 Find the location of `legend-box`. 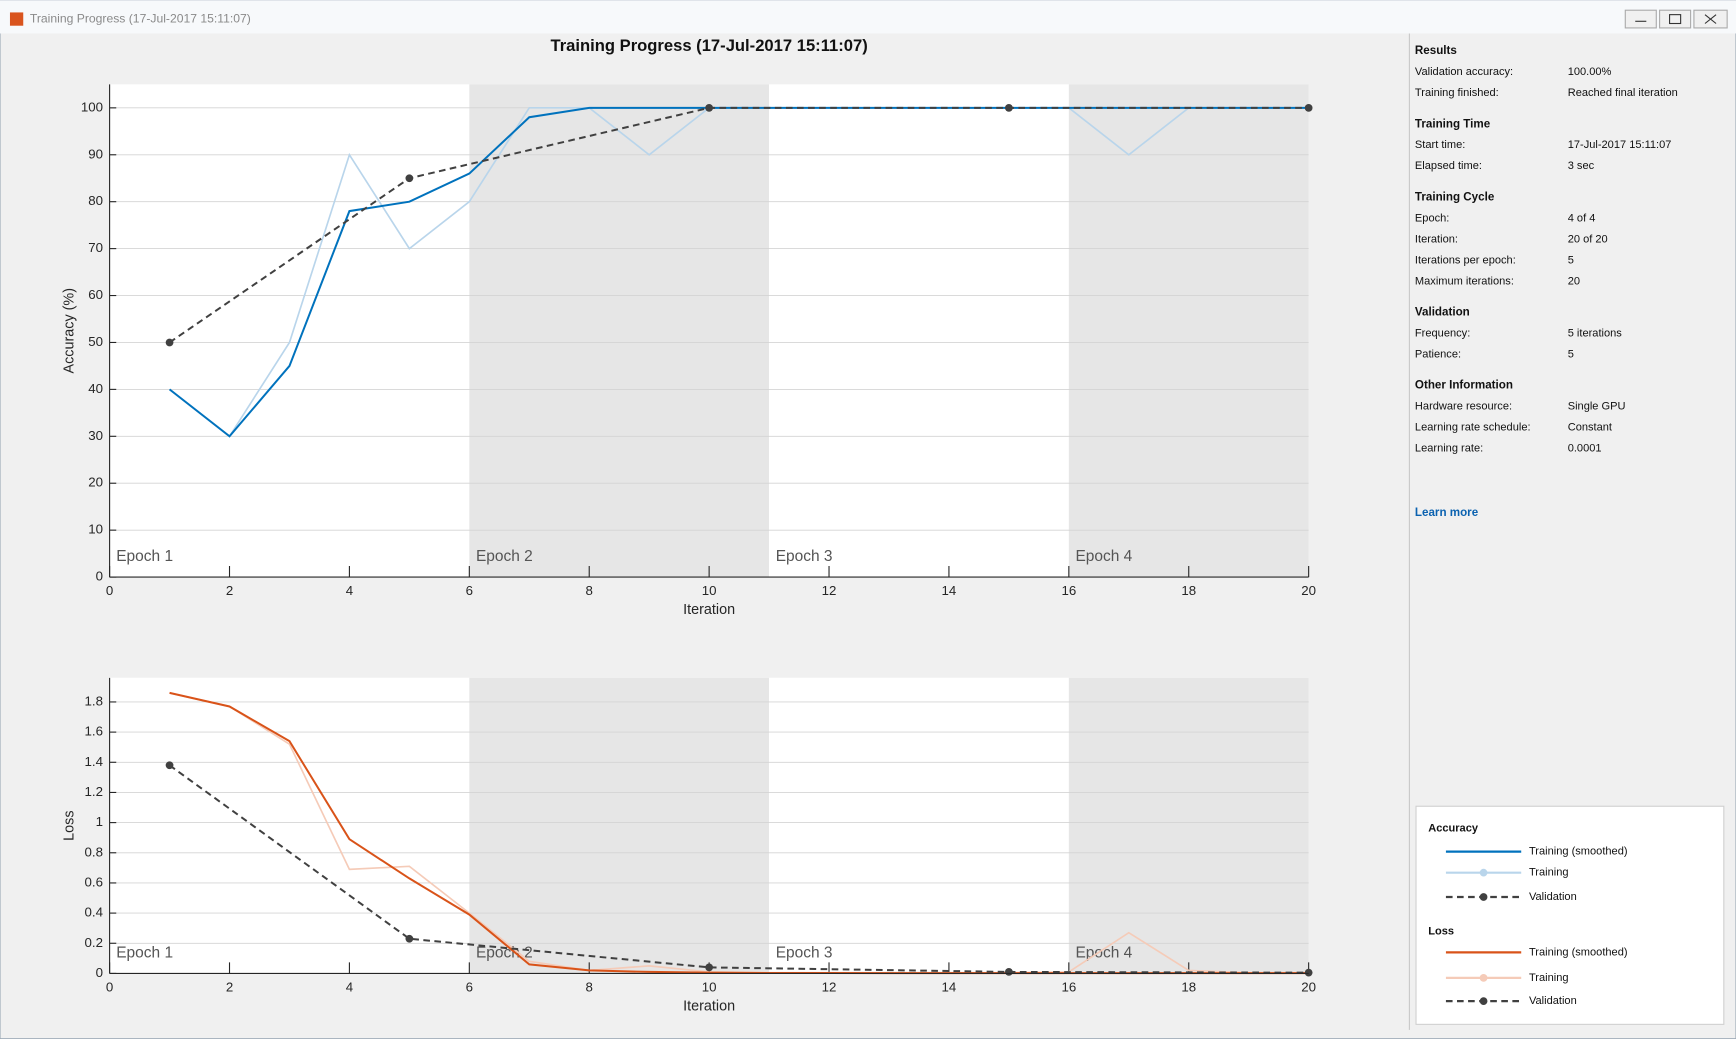

legend-box is located at coordinates (1570, 915).